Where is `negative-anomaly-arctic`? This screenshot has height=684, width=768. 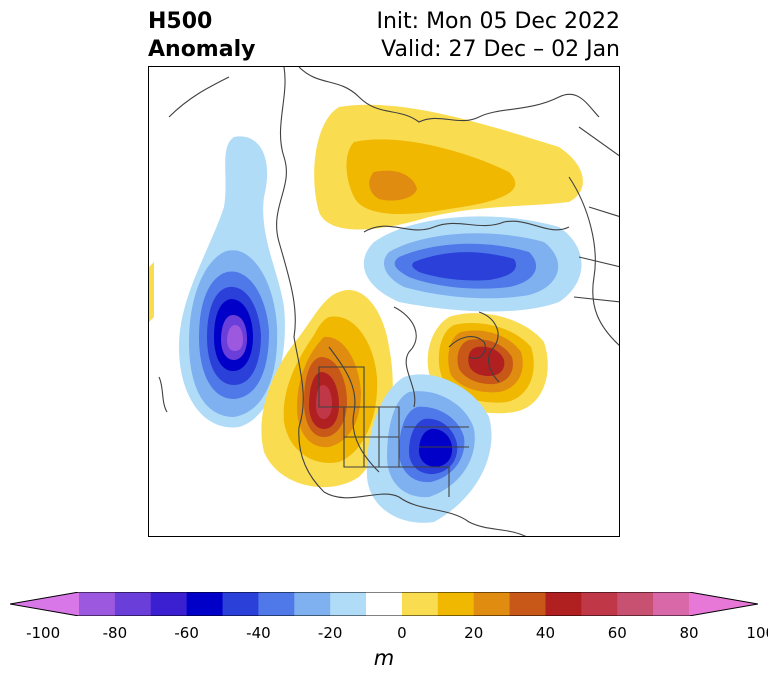
negative-anomaly-arctic is located at coordinates (472, 264).